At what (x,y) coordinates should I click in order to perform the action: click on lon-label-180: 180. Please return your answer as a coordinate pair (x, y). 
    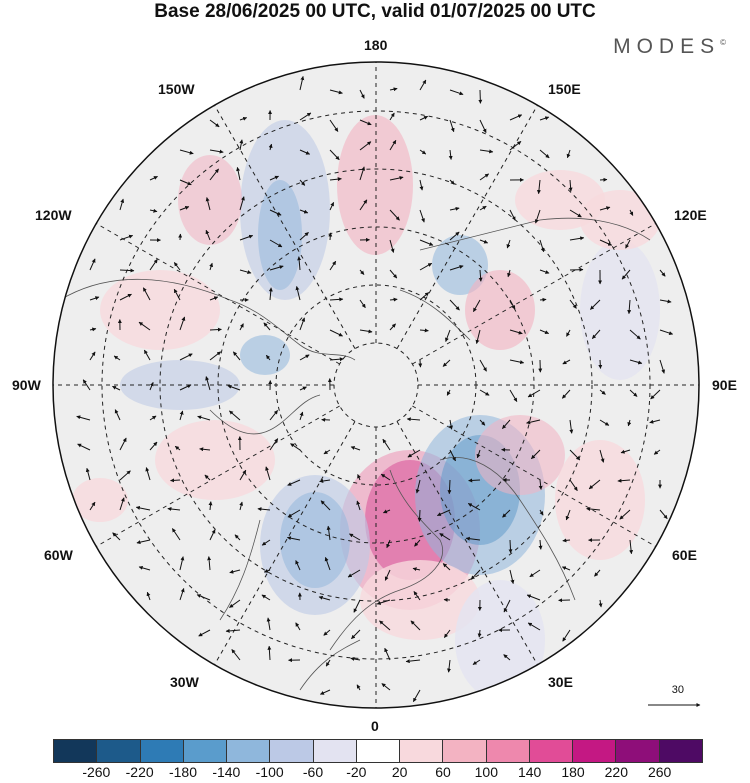
    Looking at the image, I should click on (376, 45).